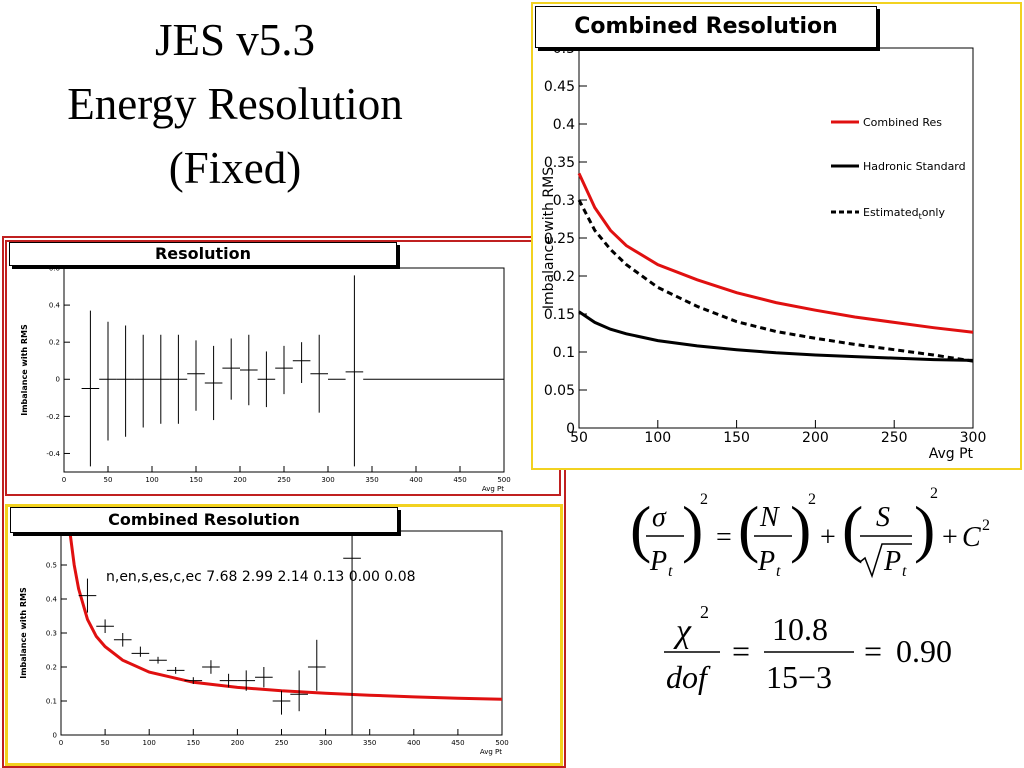 The width and height of the screenshot is (1024, 768). I want to click on title-line-1: JES v5.3, so click(235, 40).